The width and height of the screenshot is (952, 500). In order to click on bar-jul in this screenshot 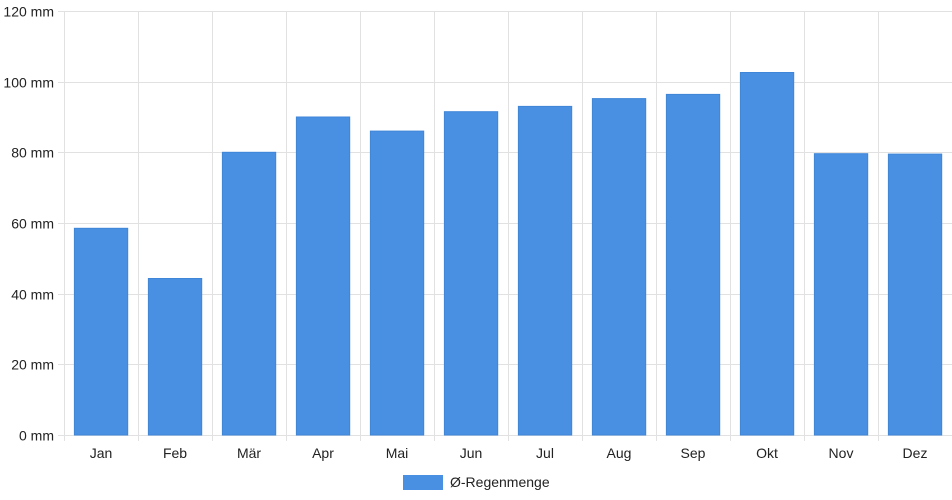, I will do `click(545, 270)`.